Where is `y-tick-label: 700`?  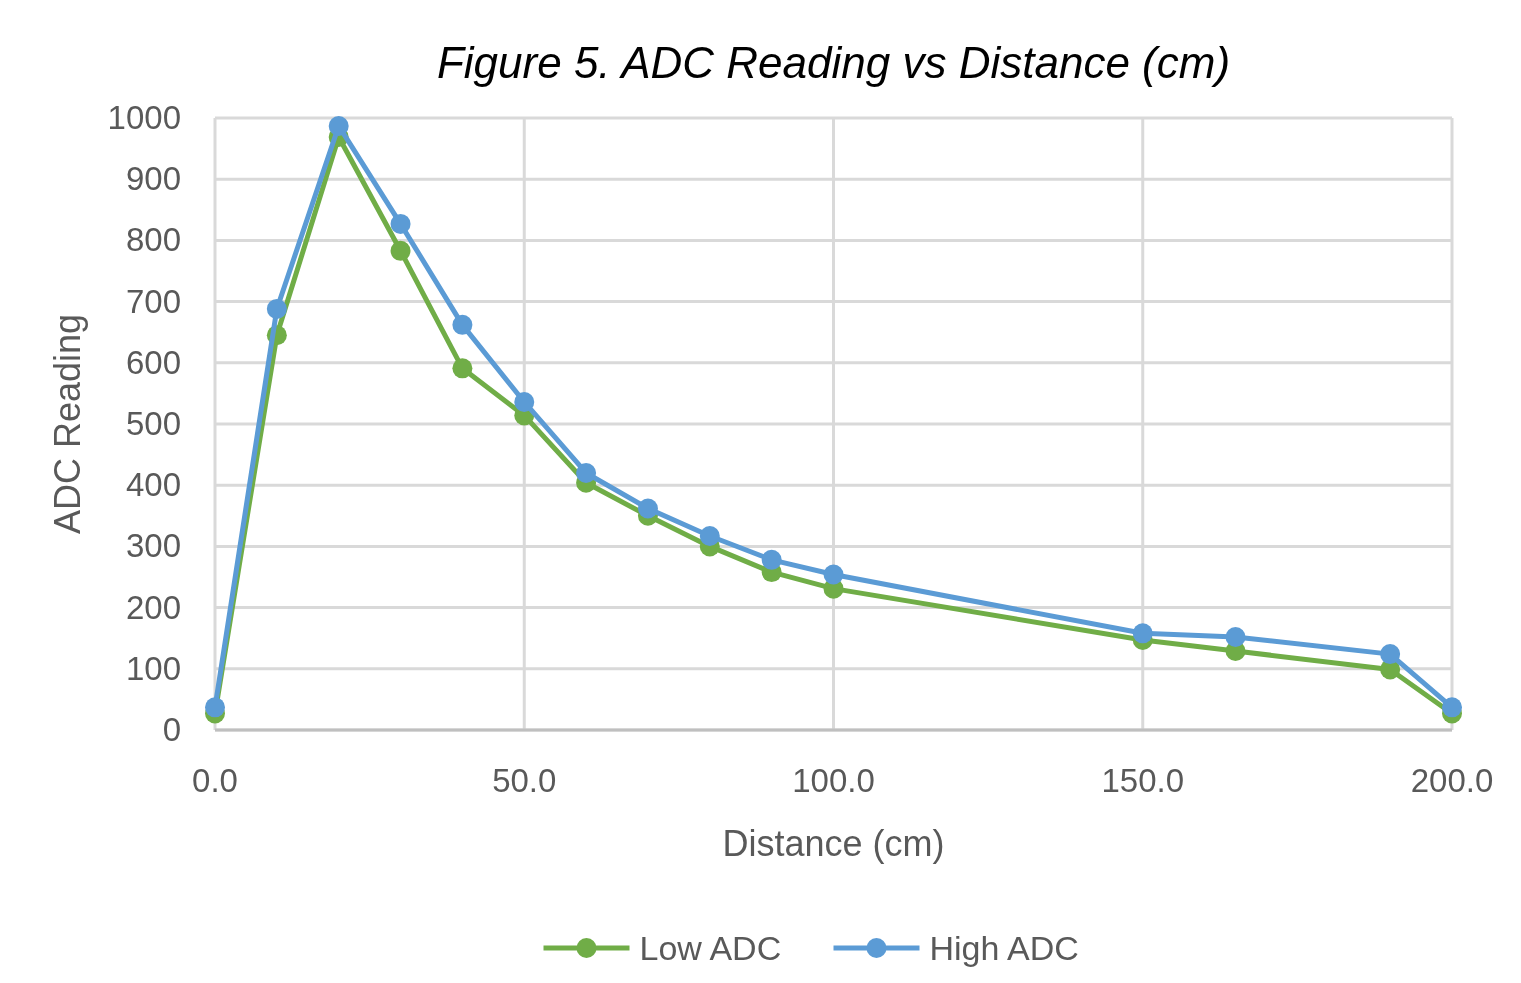
y-tick-label: 700 is located at coordinates (153, 301).